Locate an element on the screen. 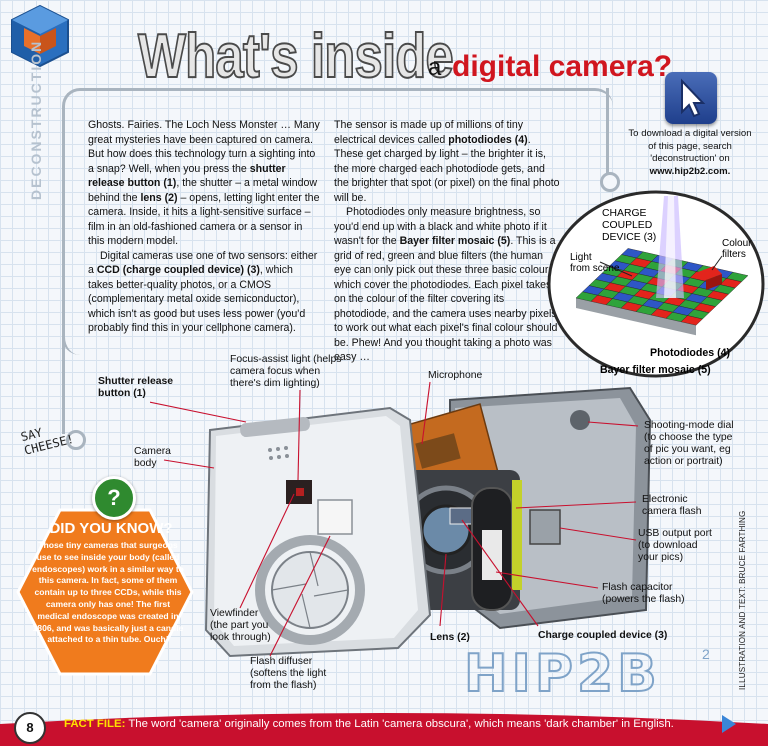 The height and width of the screenshot is (746, 768). cursor-icon is located at coordinates (691, 98).